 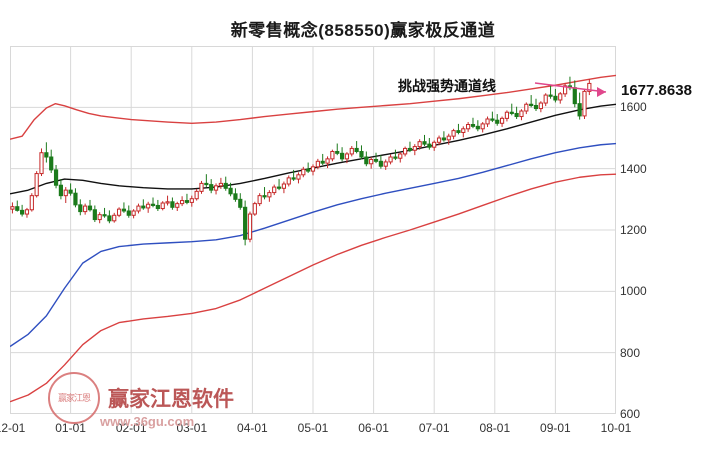 What do you see at coordinates (633, 230) in the screenshot?
I see `y-tick-label: 1200` at bounding box center [633, 230].